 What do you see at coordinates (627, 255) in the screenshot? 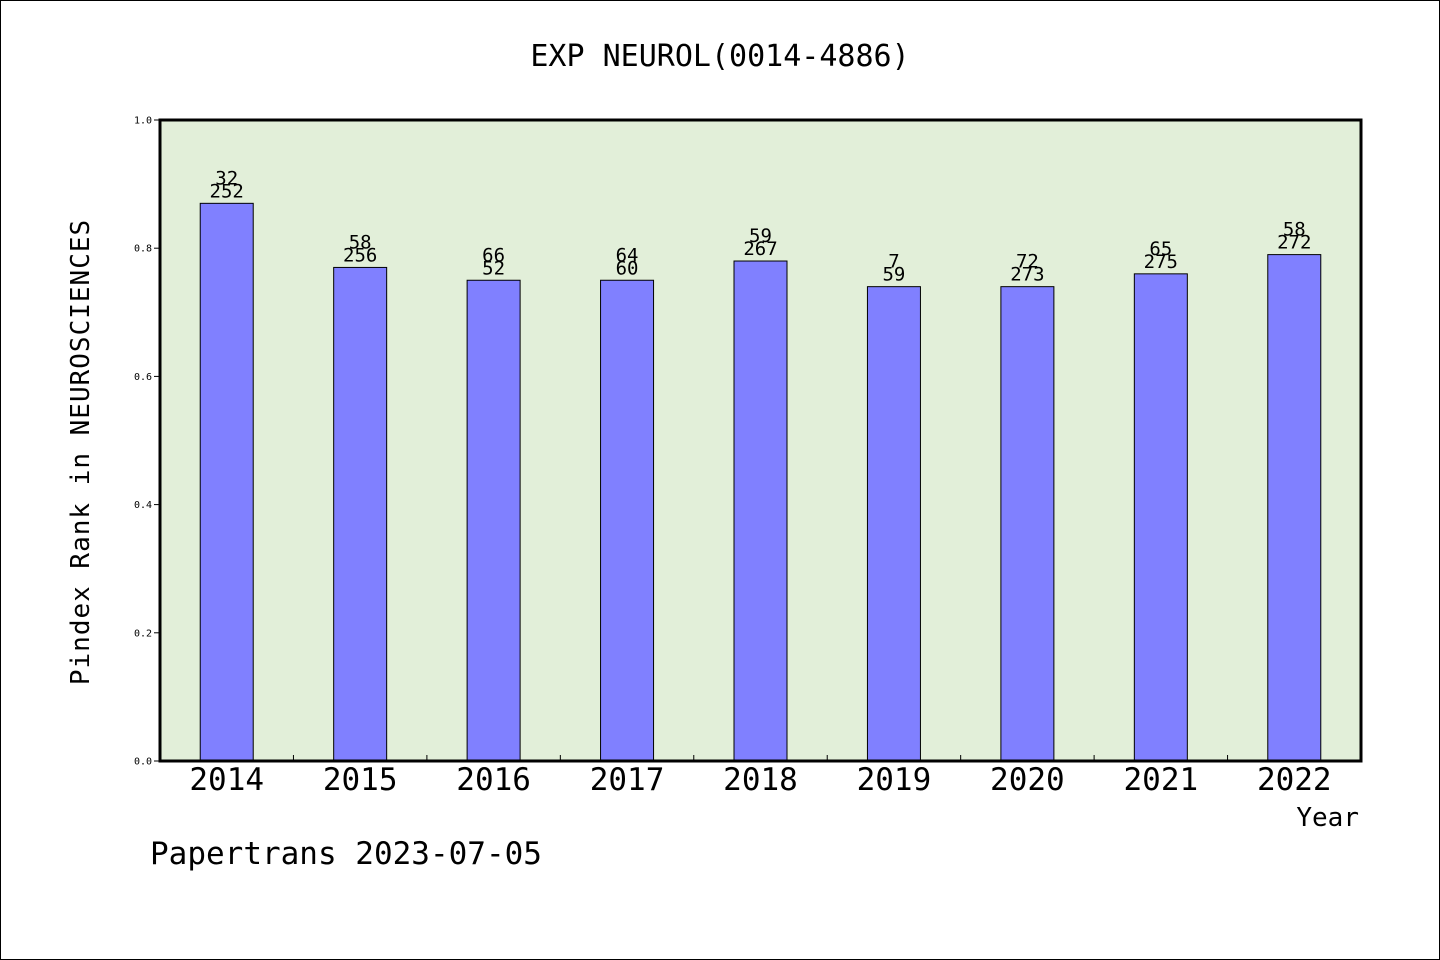
I see `data-label-top: 64` at bounding box center [627, 255].